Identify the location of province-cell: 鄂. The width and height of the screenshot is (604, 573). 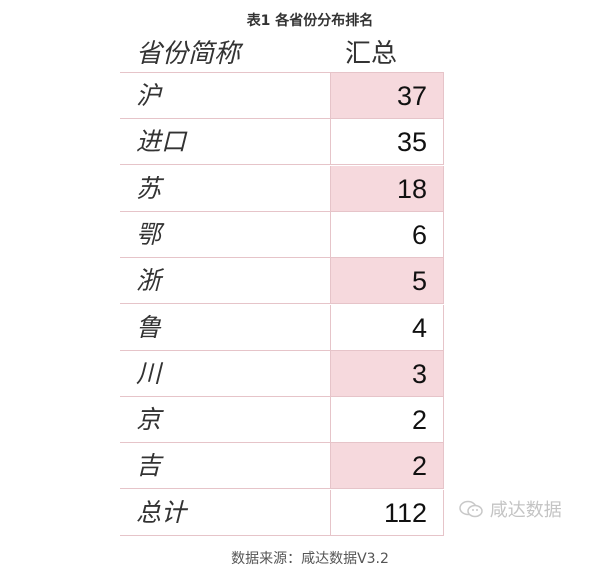
(225, 235).